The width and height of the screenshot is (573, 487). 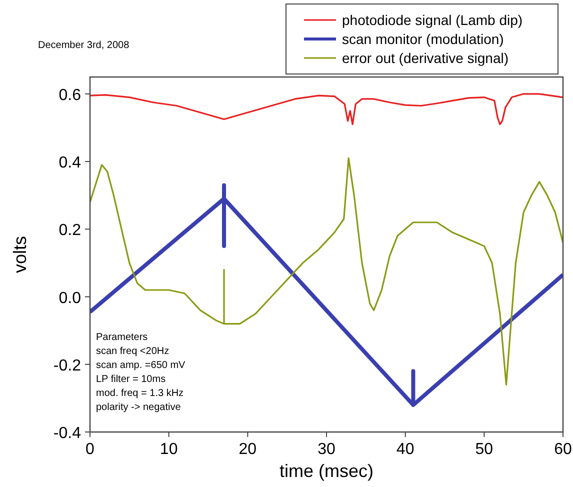 What do you see at coordinates (247, 449) in the screenshot?
I see `x-tick-label: 20` at bounding box center [247, 449].